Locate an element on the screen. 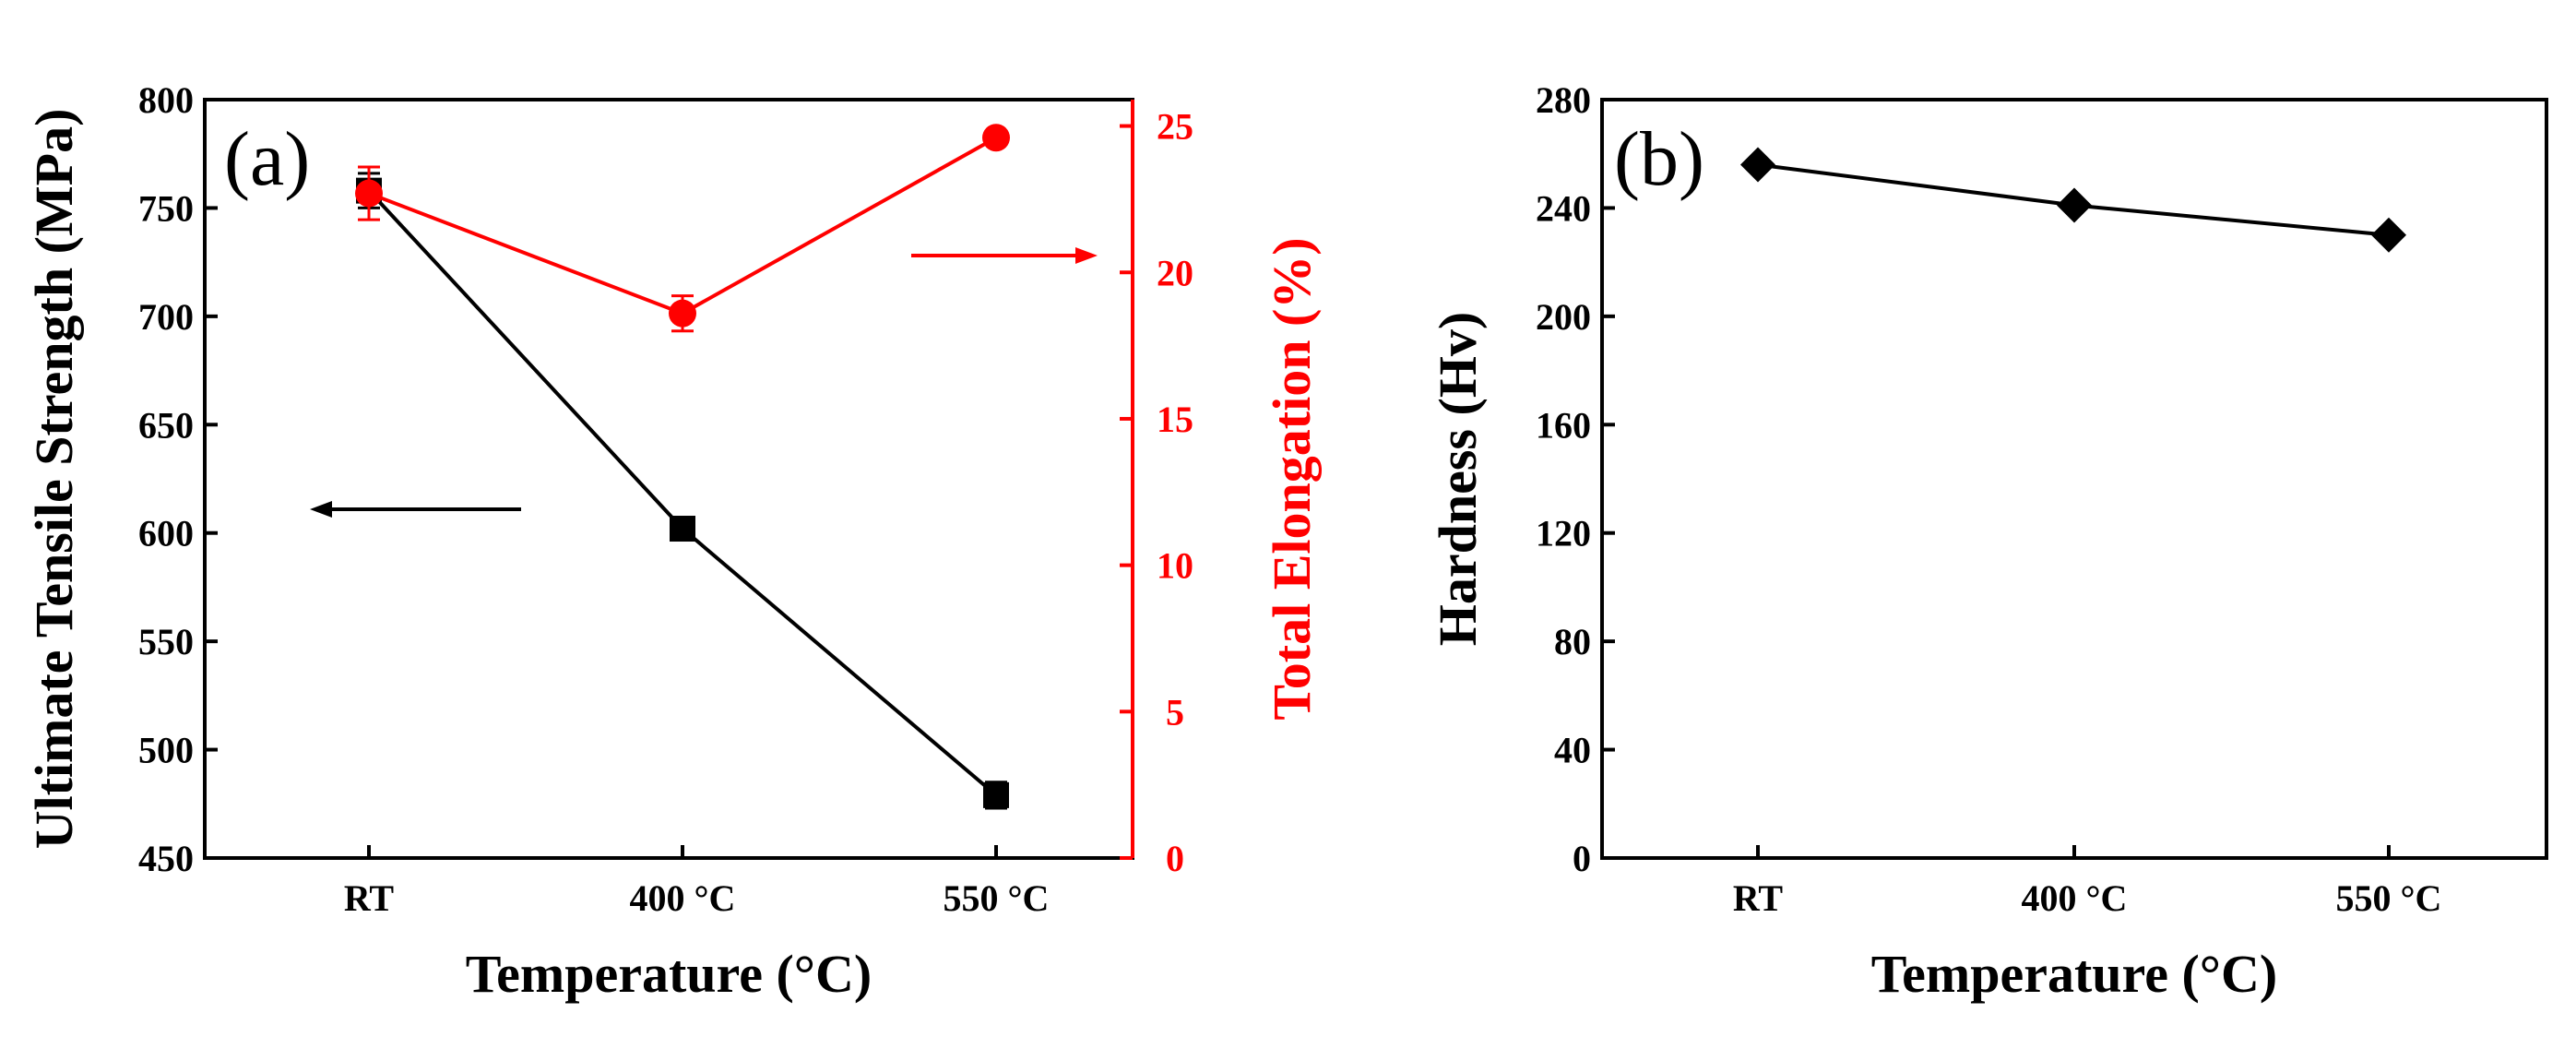 The image size is (2576, 1037). right-axis-tick-label: 15 is located at coordinates (1175, 419).